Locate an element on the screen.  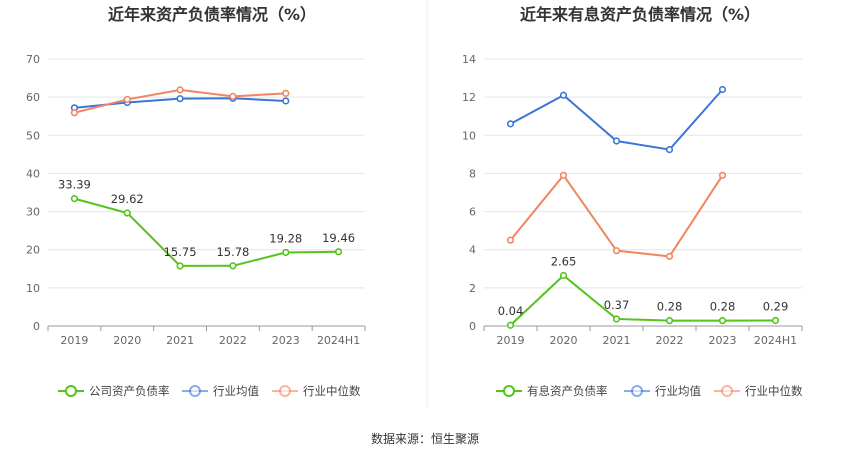
right-data-label: 0.37 is located at coordinates (617, 305).